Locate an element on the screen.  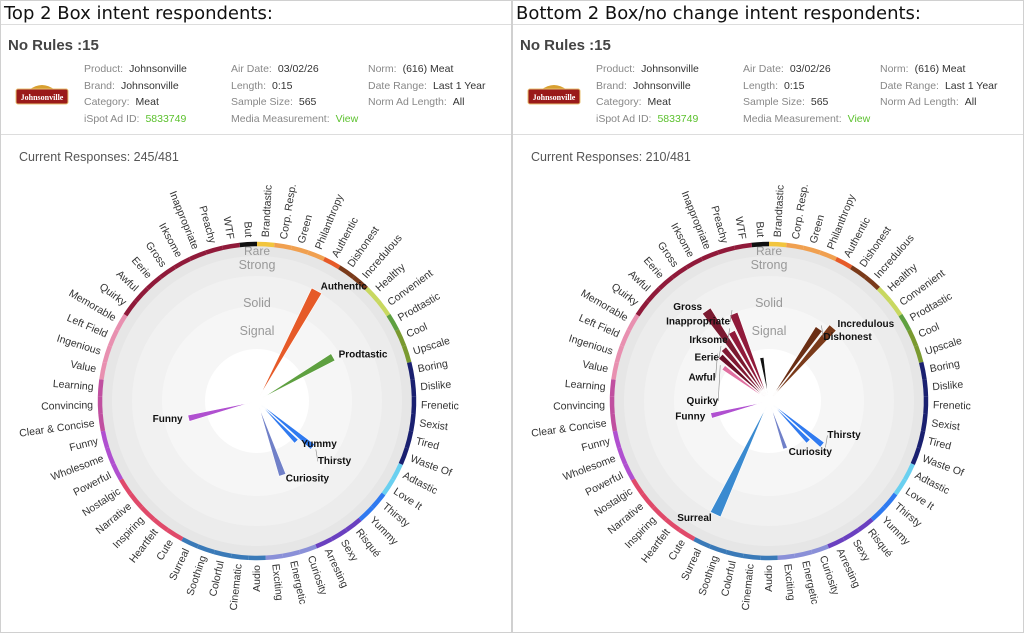
category-label: Sexist is located at coordinates (434, 425).